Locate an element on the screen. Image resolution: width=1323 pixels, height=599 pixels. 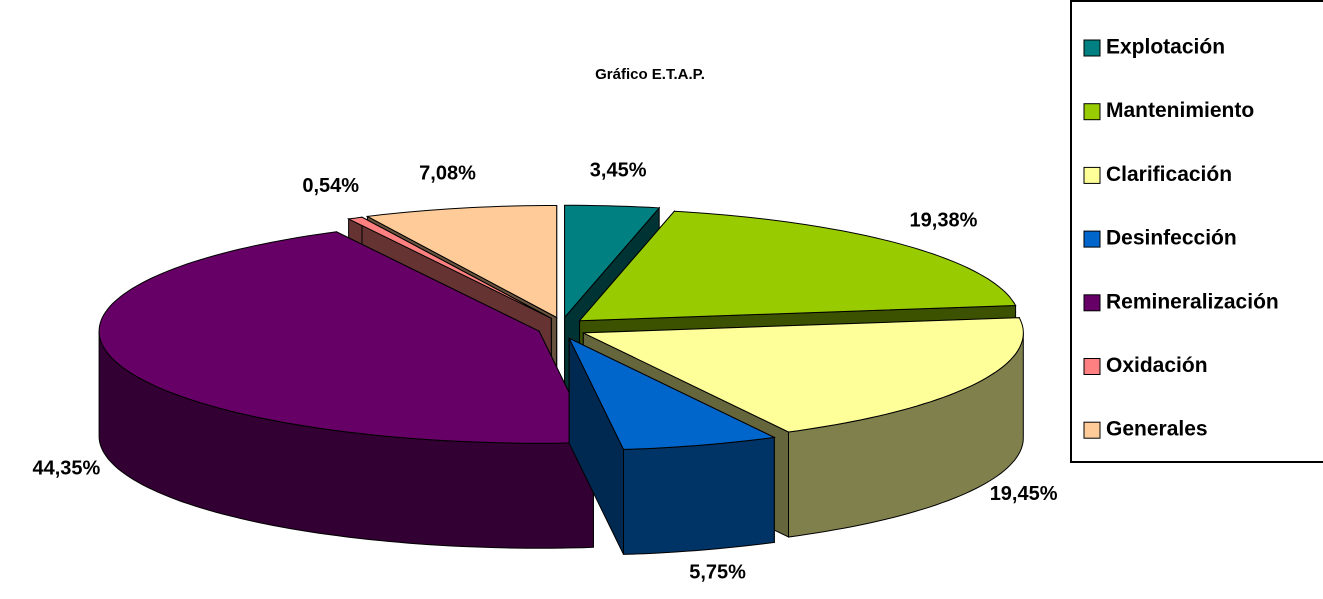
data-label: 3,45% is located at coordinates (618, 170).